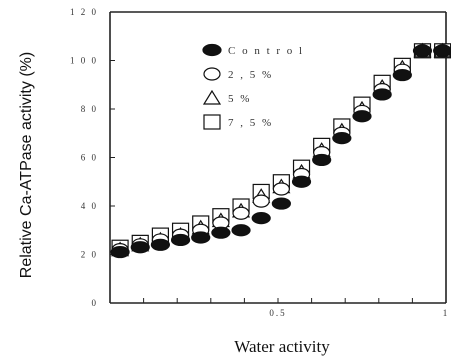  What do you see at coordinates (296, 308) in the screenshot?
I see `x-ticks: 0.5 1` at bounding box center [296, 308].